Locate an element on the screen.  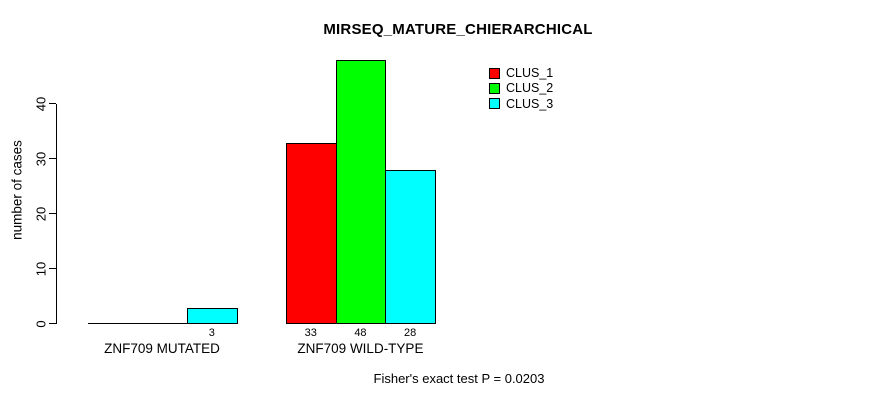
bar-value-label: 48 is located at coordinates (360, 332).